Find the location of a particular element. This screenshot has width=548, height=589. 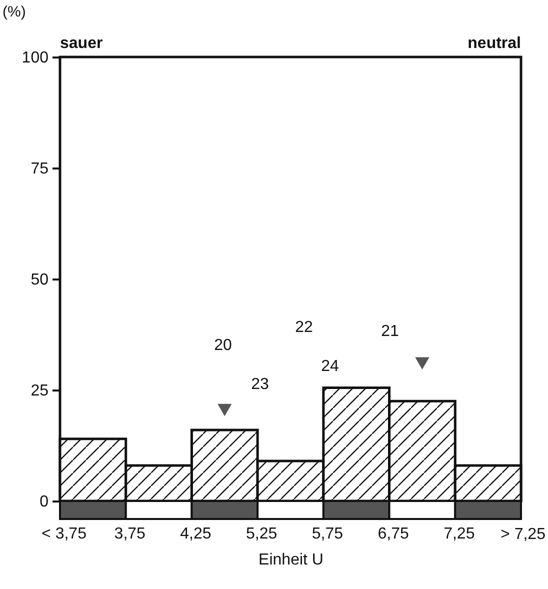

y-tick-label: 0 is located at coordinates (44, 502).